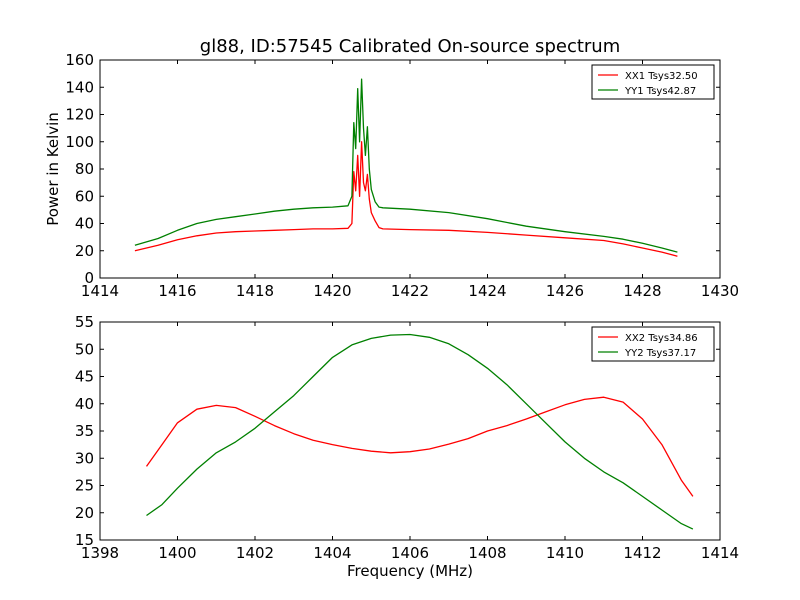  What do you see at coordinates (89, 278) in the screenshot?
I see `y-tick-label: 0` at bounding box center [89, 278].